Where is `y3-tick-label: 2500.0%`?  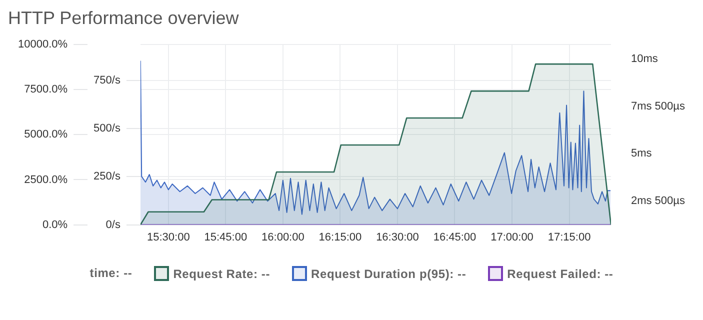 y3-tick-label: 2500.0% is located at coordinates (46, 180).